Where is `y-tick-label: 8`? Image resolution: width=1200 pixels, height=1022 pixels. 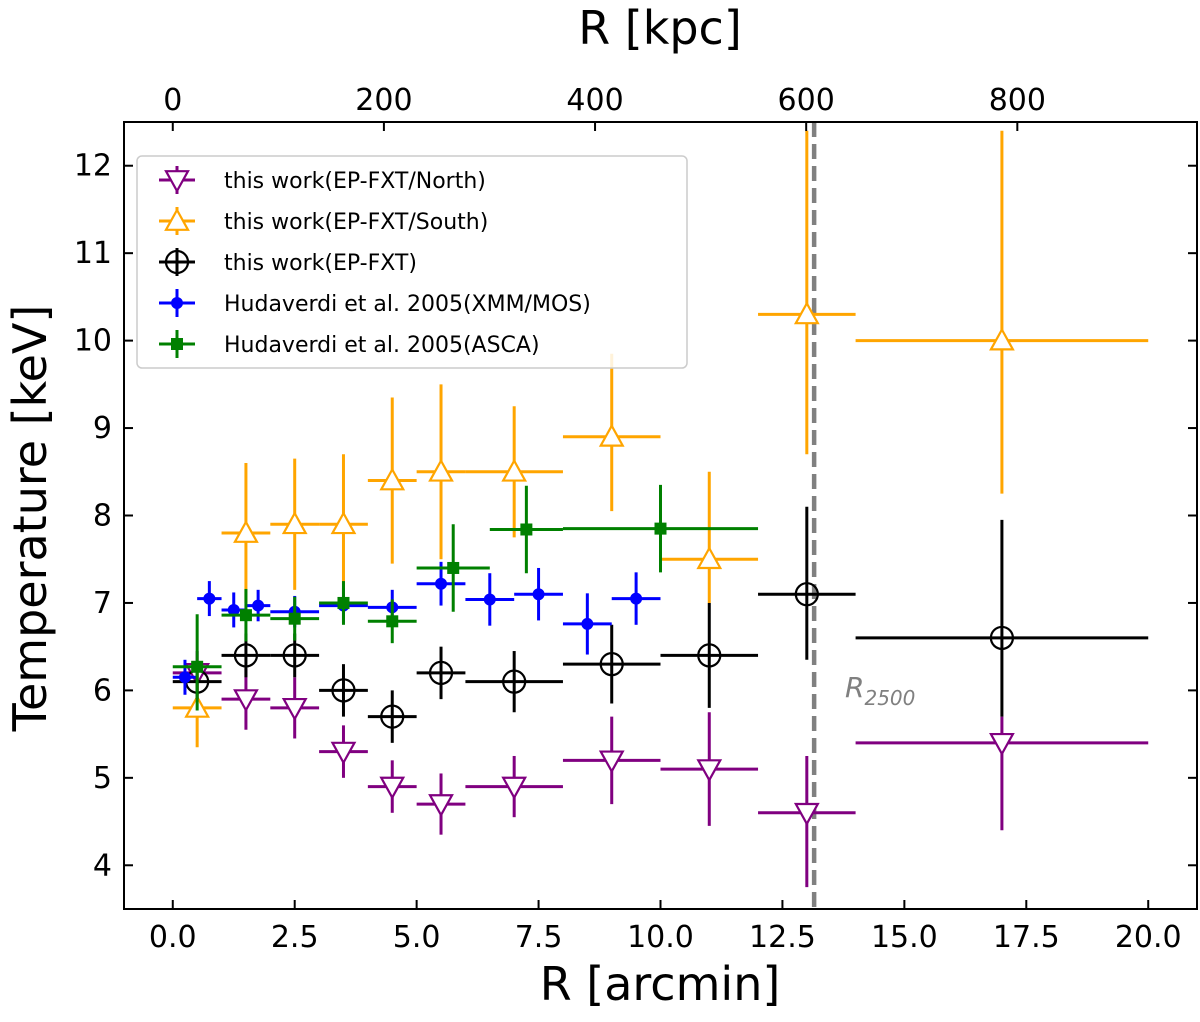 y-tick-label: 8 is located at coordinates (102, 516).